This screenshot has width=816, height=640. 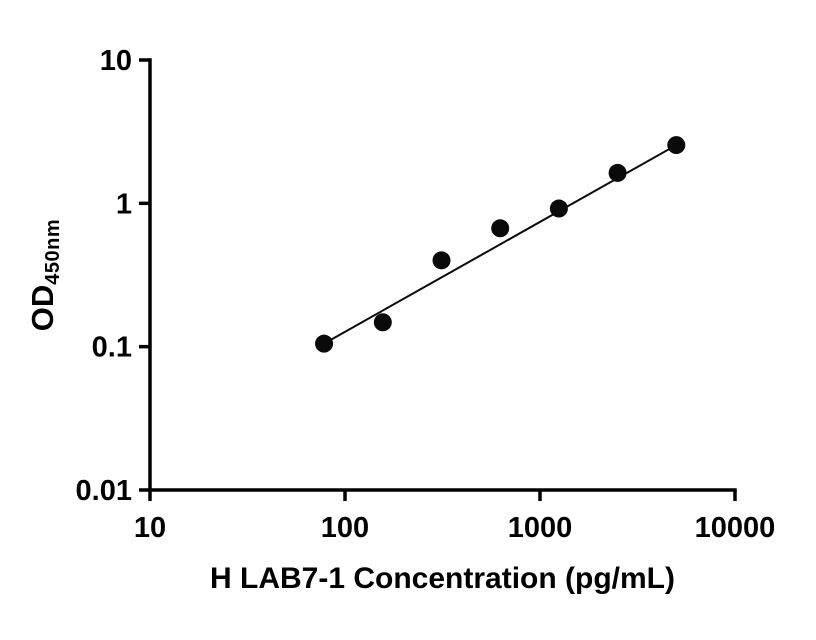 What do you see at coordinates (442, 578) in the screenshot?
I see `x-axis-title: H LAB7-1 Concentration (pg/mL)` at bounding box center [442, 578].